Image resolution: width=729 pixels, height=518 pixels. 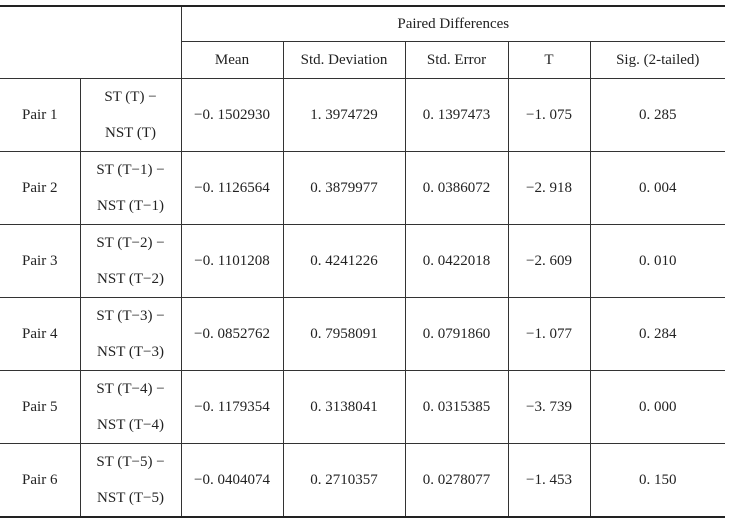 I want to click on pair-label: Pair 3, so click(x=40, y=261).